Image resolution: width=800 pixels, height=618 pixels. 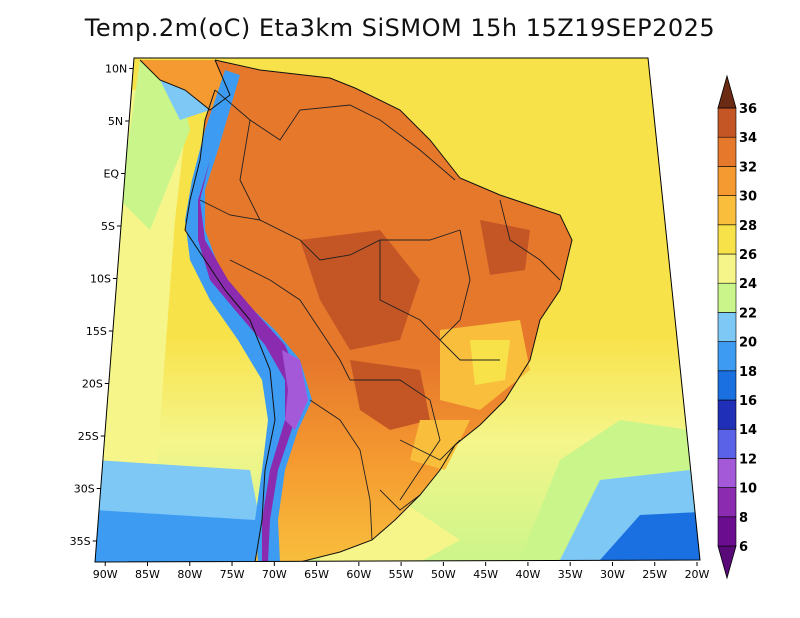 I want to click on colorbar-label: 6, so click(x=743, y=547).